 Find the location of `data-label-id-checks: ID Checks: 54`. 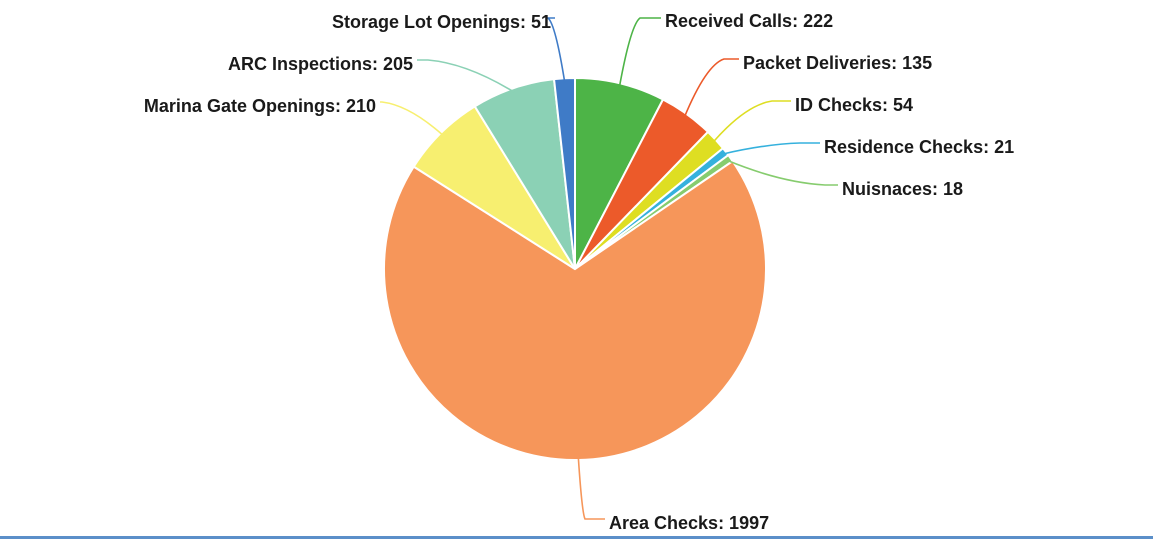

data-label-id-checks: ID Checks: 54 is located at coordinates (854, 105).